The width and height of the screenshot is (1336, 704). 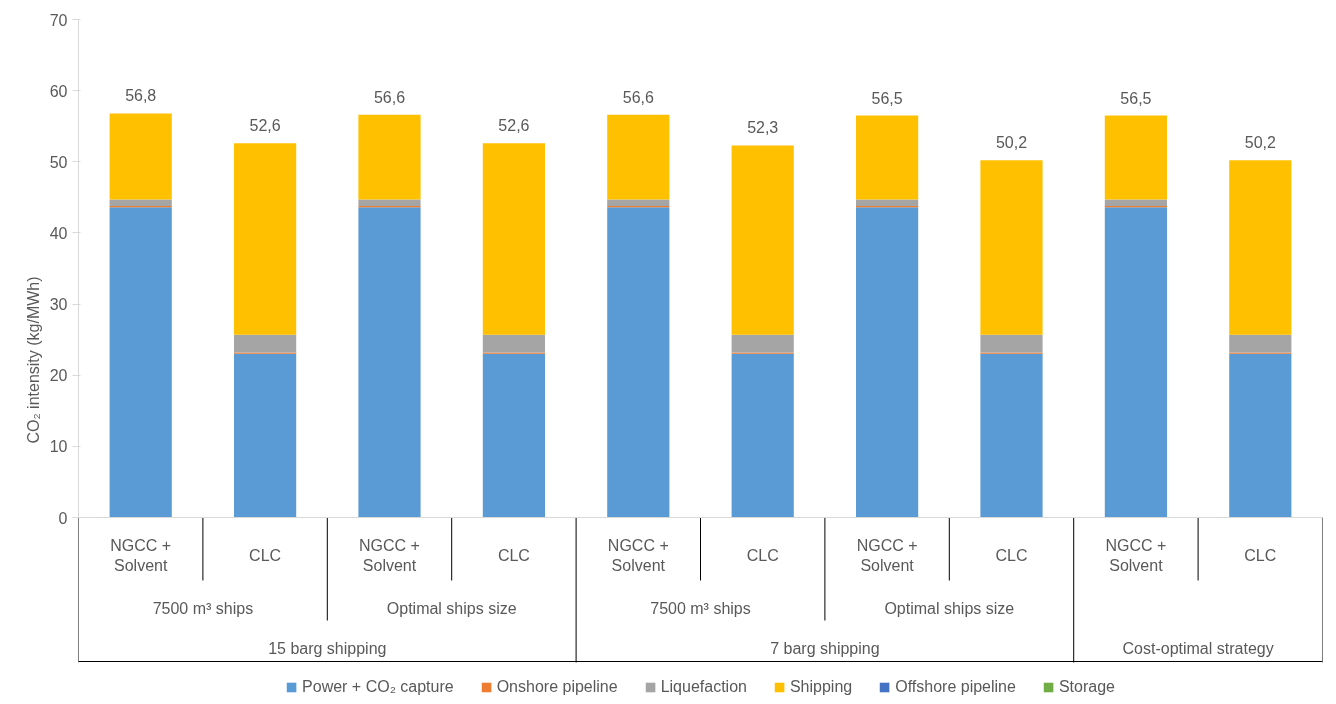 What do you see at coordinates (378, 687) in the screenshot?
I see `legend-label: Power + CO₂ capture` at bounding box center [378, 687].